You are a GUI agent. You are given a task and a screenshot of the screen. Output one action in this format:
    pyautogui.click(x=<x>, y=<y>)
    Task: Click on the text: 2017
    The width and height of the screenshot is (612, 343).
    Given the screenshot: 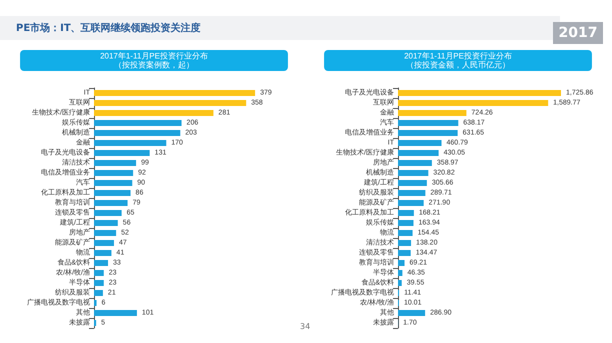 What is the action you would take?
    pyautogui.click(x=578, y=33)
    